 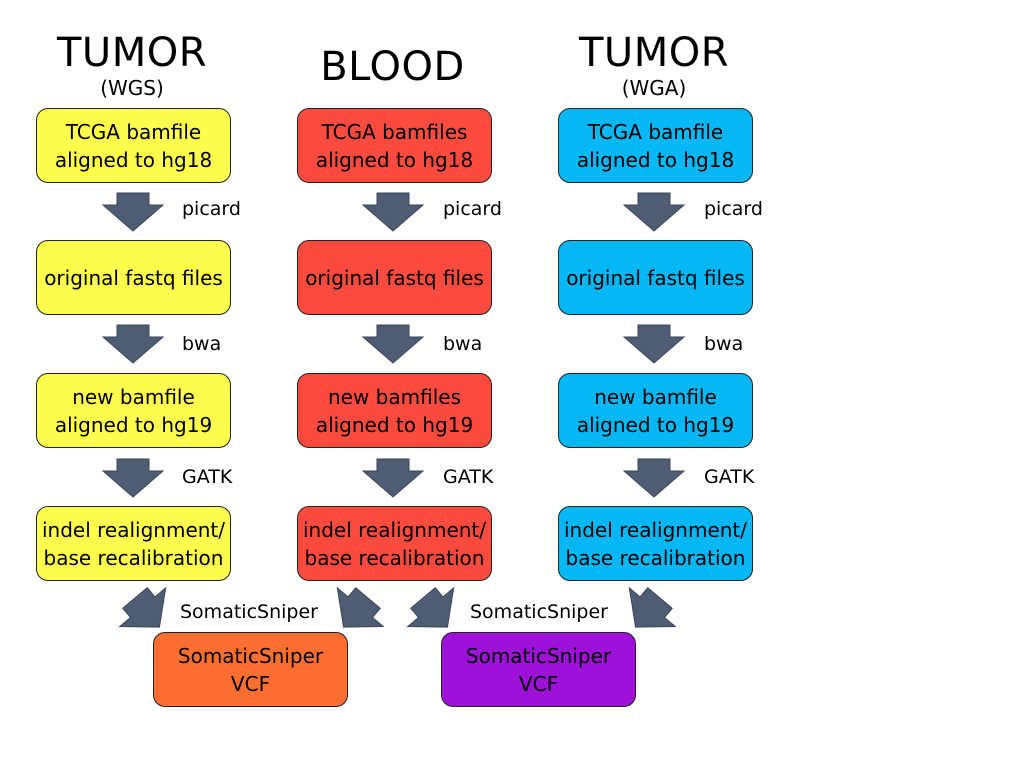 What do you see at coordinates (392, 67) in the screenshot?
I see `column-title-blood: BLOOD` at bounding box center [392, 67].